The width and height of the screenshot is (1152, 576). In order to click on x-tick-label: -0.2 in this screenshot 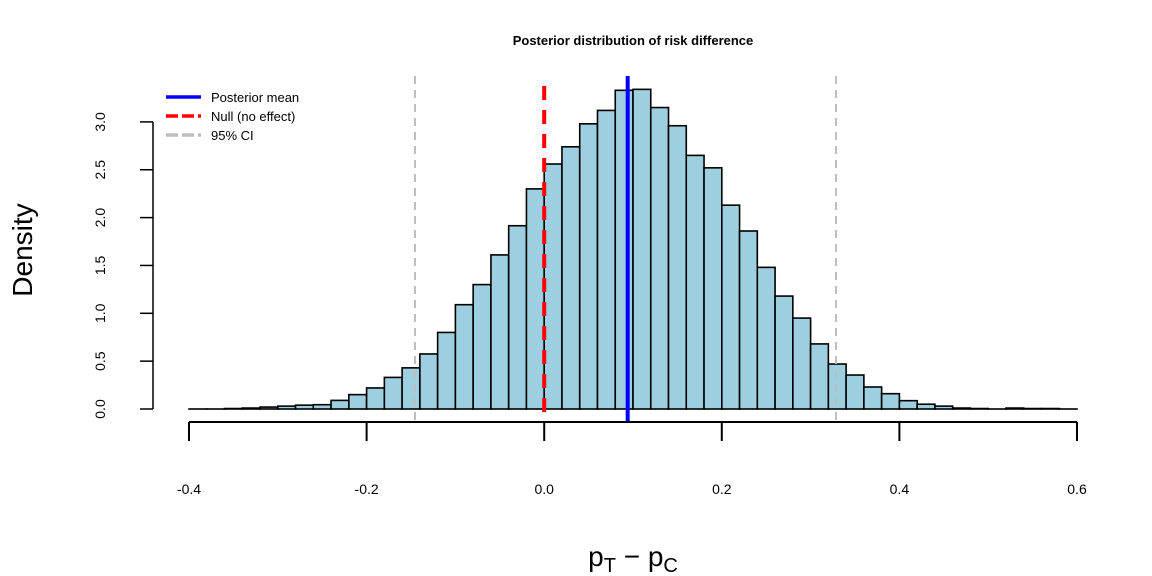, I will do `click(367, 489)`.